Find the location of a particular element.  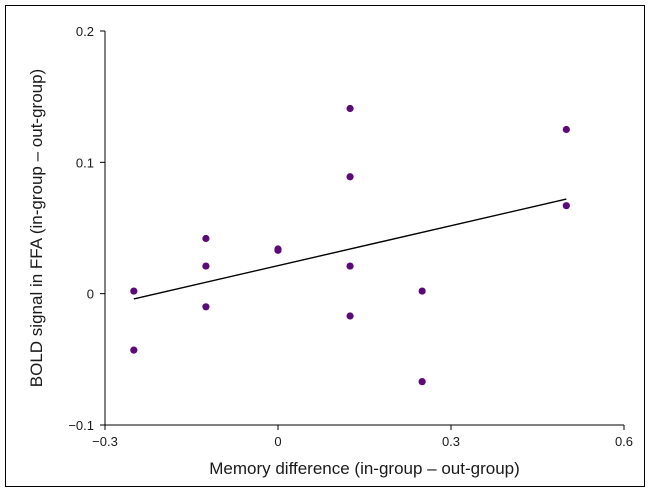

x-tick-label: 0.6 is located at coordinates (624, 441).